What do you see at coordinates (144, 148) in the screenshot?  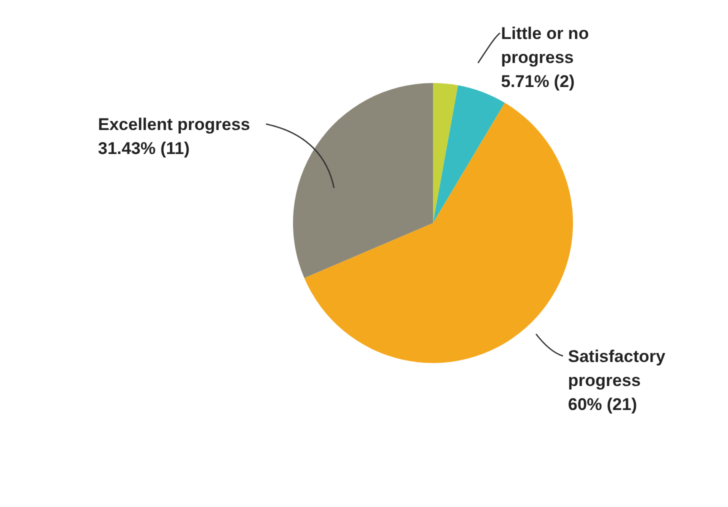 I see `data-label: 31.43% (11)` at bounding box center [144, 148].